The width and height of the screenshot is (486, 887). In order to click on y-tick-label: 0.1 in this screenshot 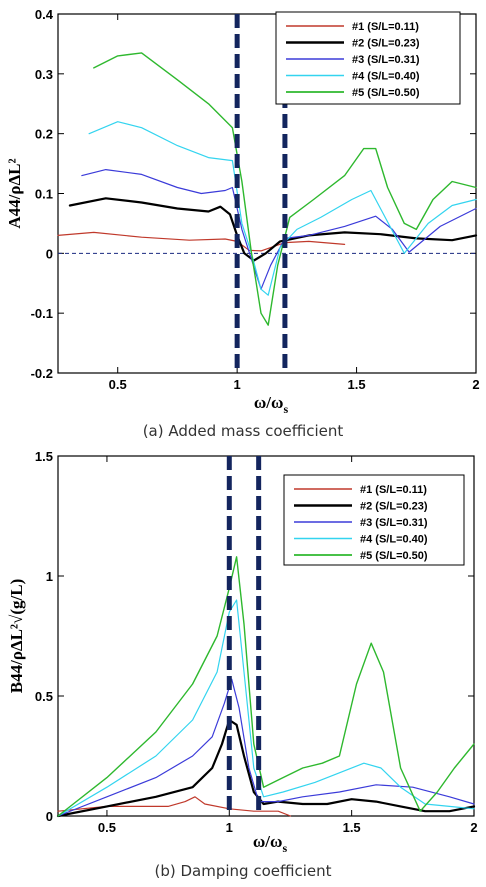, I will do `click(44, 194)`.